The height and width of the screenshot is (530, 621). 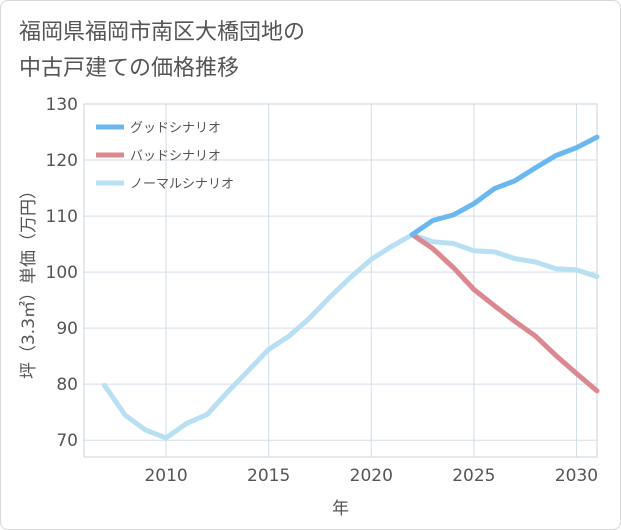 I want to click on y-tick-label: 100, so click(x=62, y=273).